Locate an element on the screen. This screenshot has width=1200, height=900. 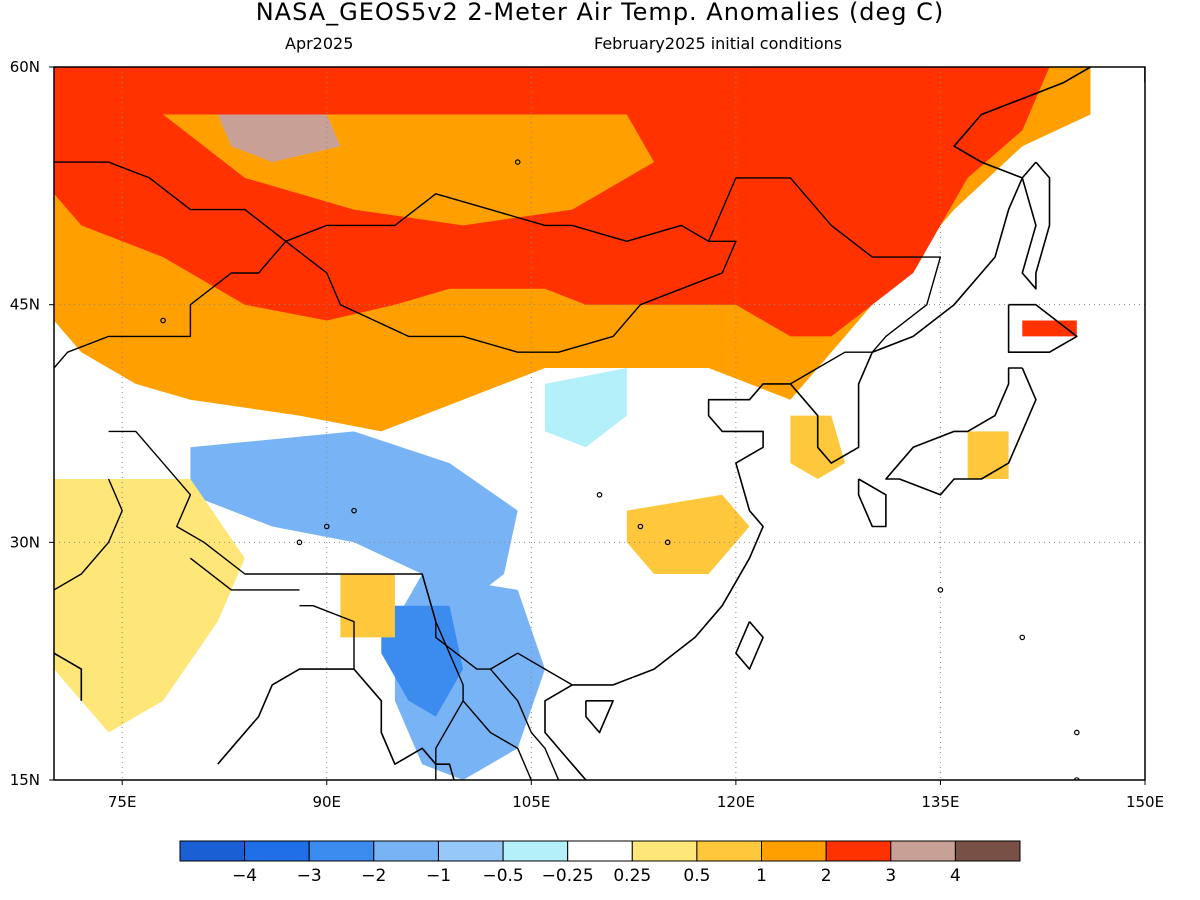
lat-tick-label: 45N is located at coordinates (25, 305).